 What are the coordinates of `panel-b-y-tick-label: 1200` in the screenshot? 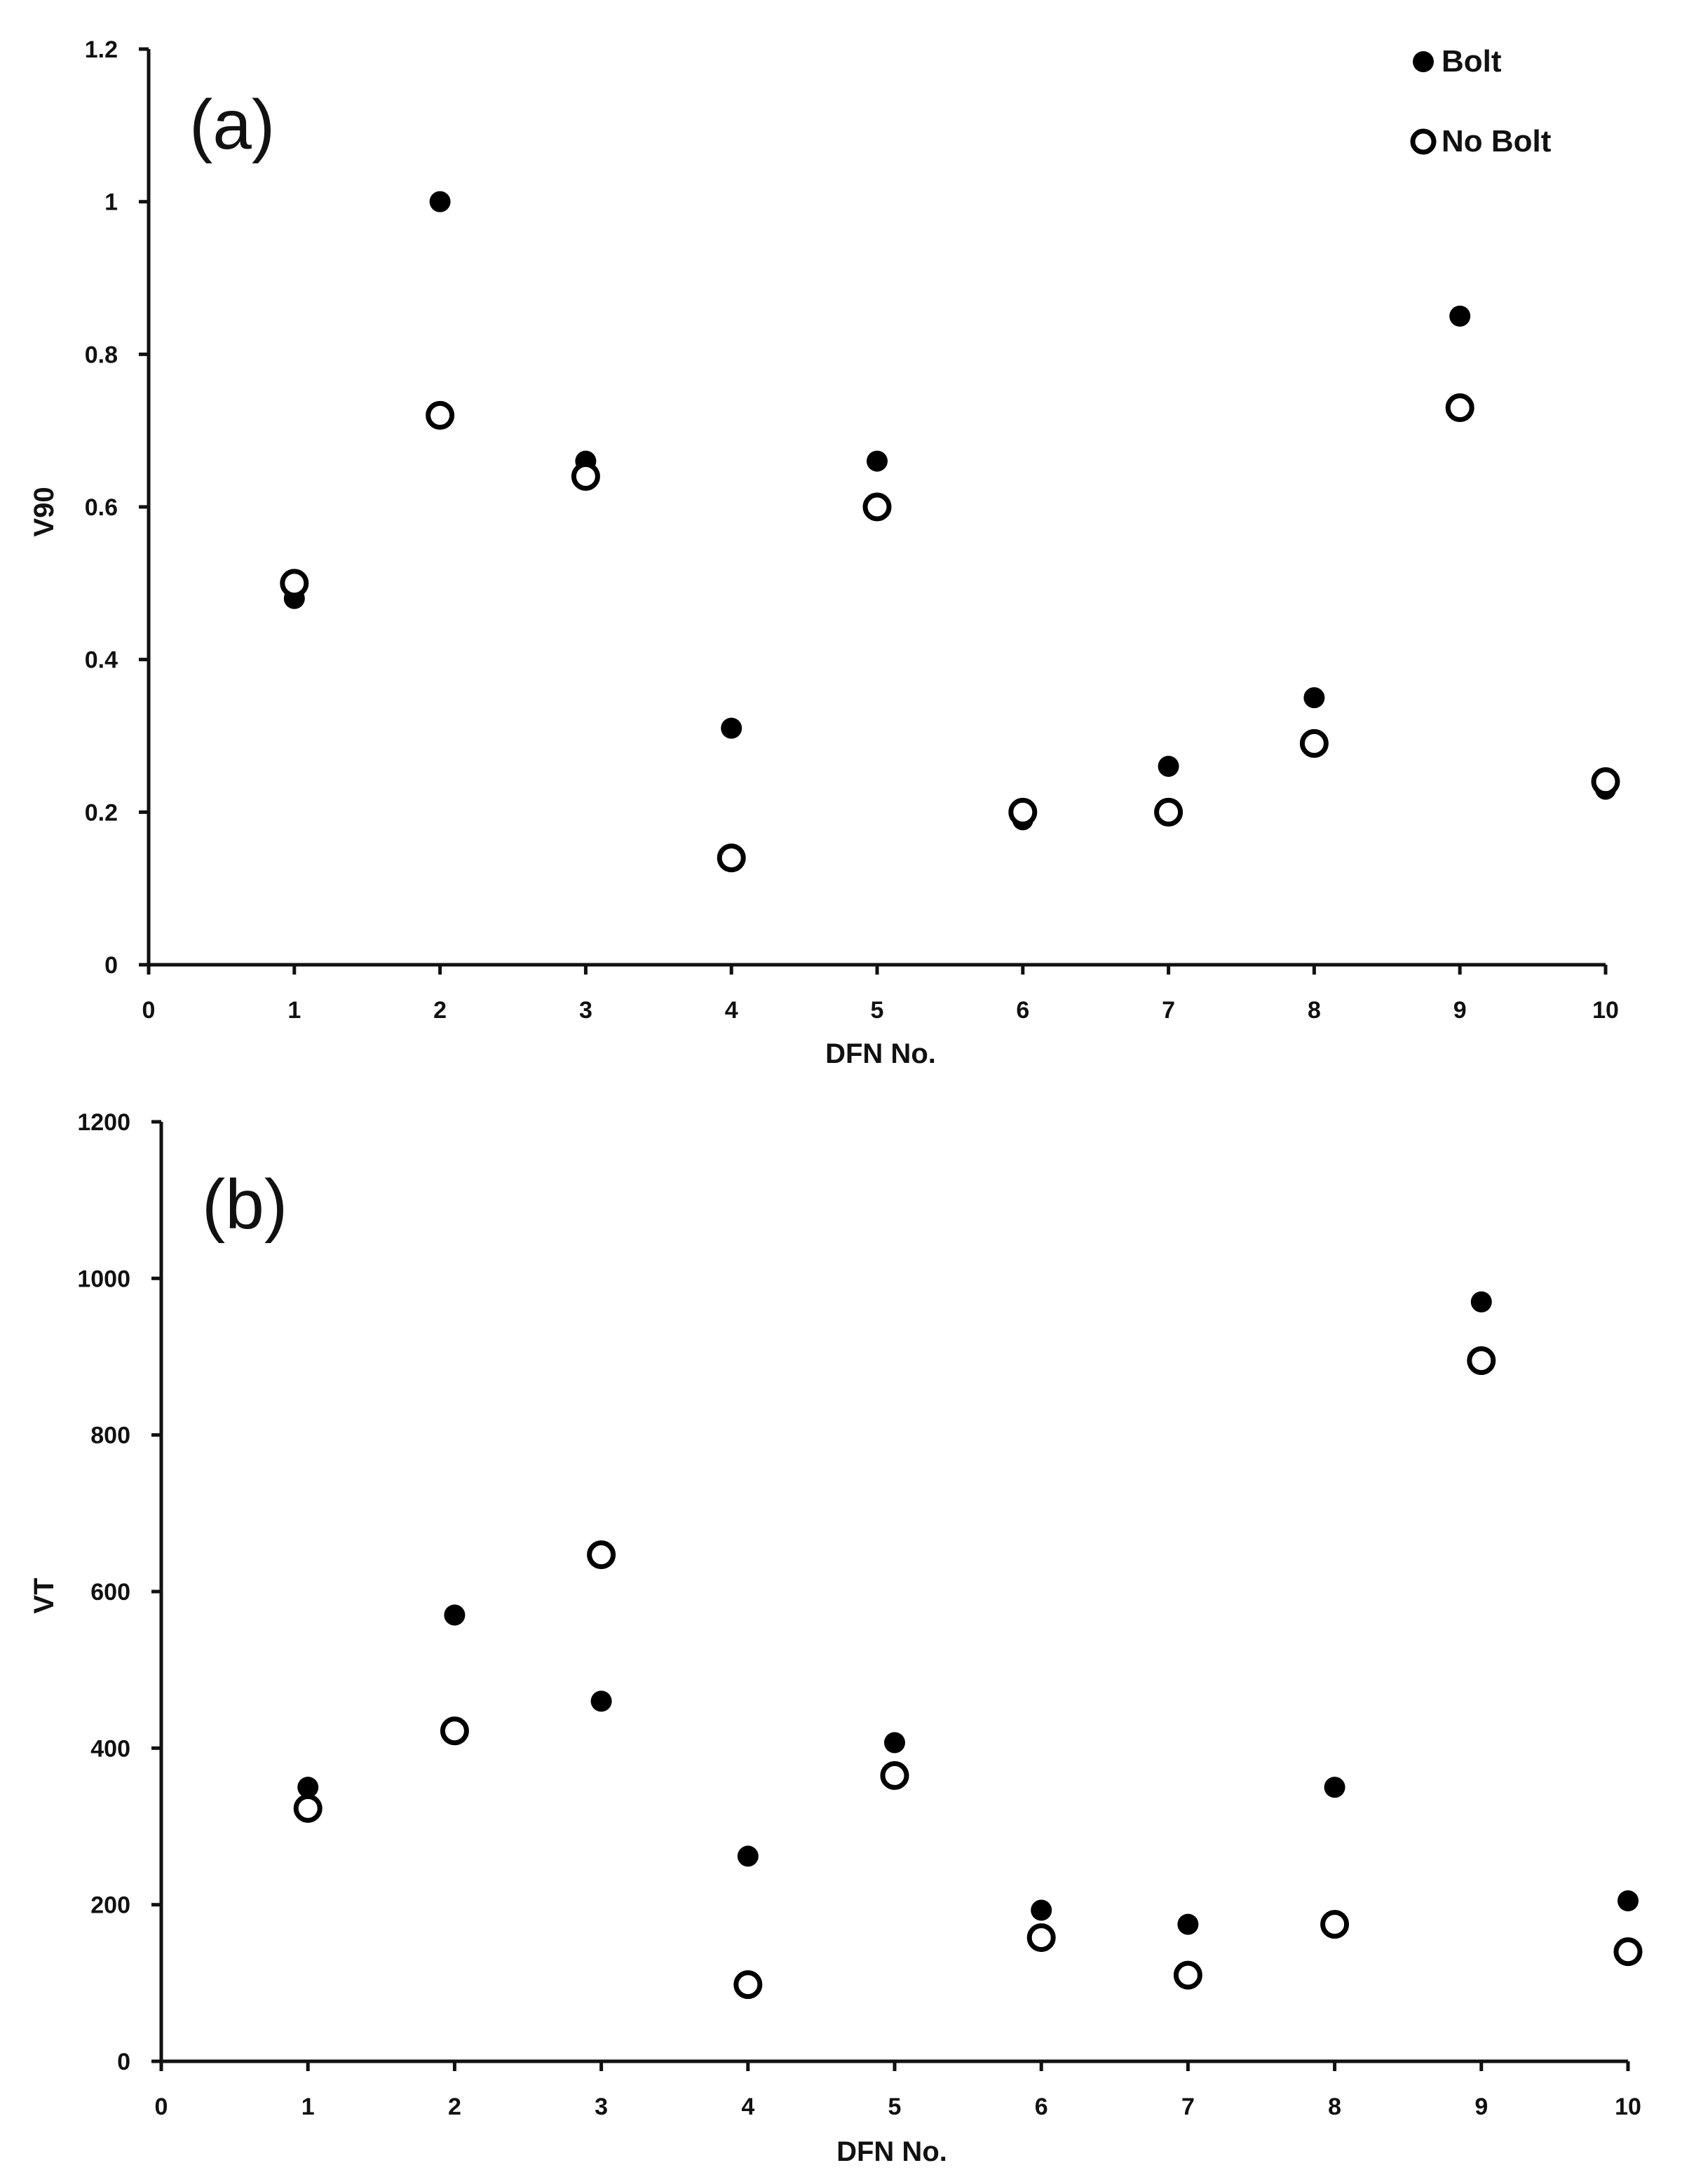 It's located at (103, 1122).